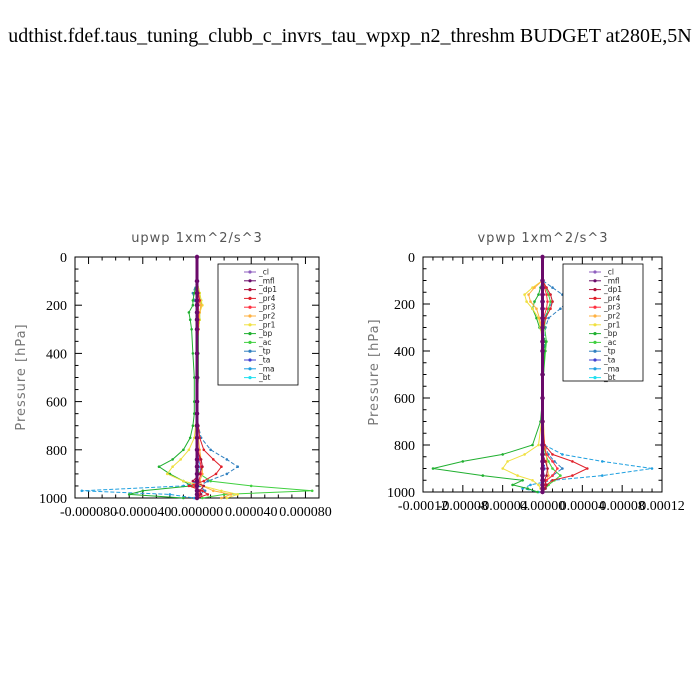 This screenshot has width=700, height=700. What do you see at coordinates (250, 307) in the screenshot?
I see `upwp-legend-marker-pr3` at bounding box center [250, 307].